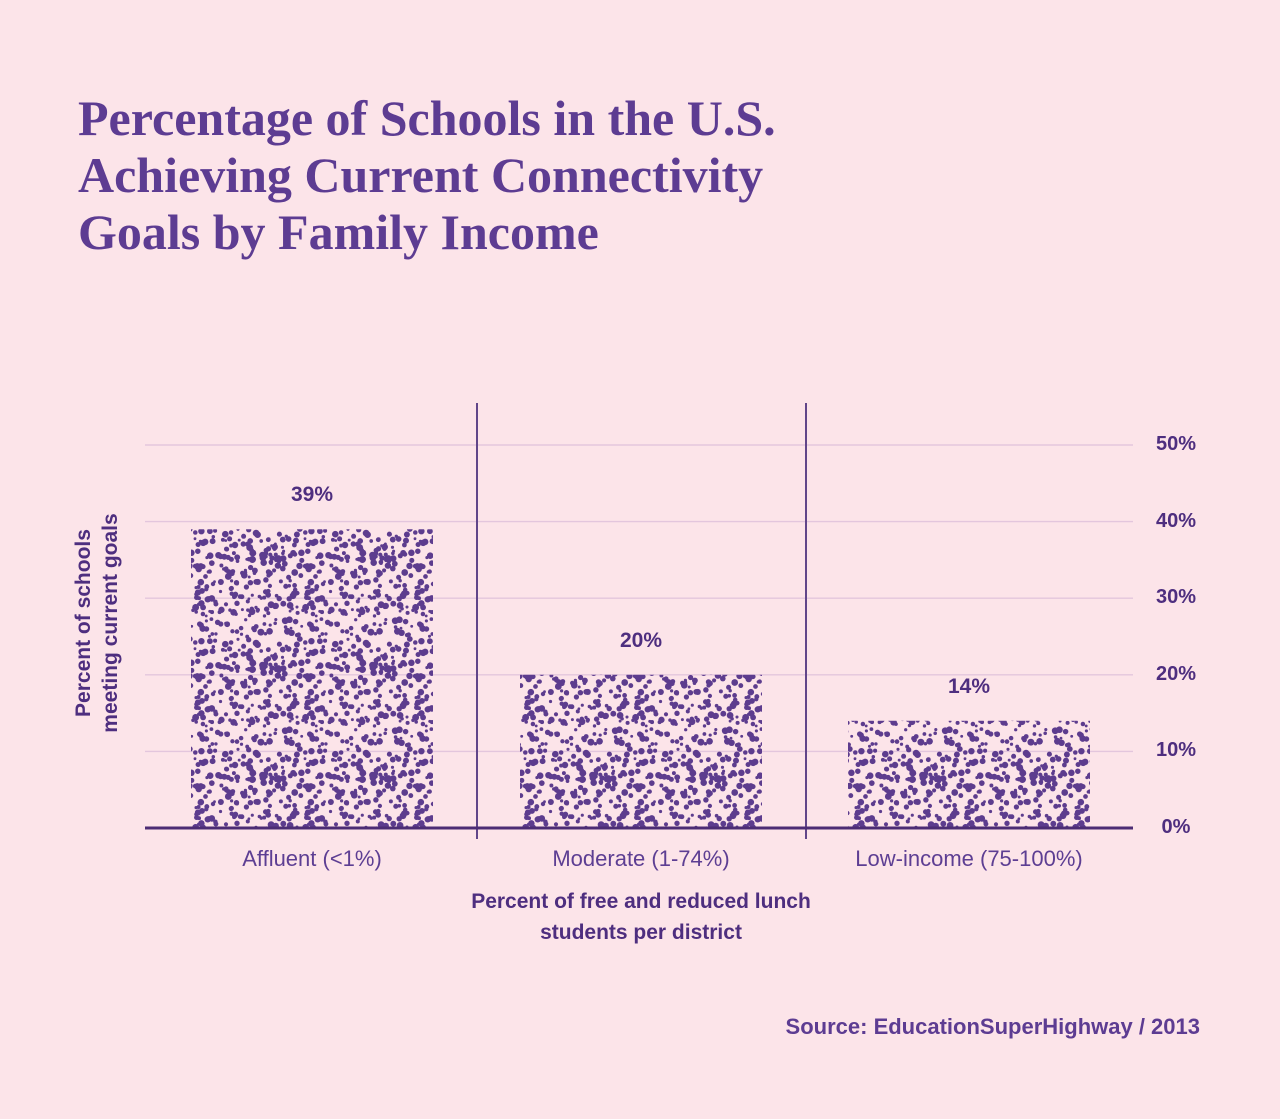 This screenshot has width=1280, height=1119. What do you see at coordinates (969, 774) in the screenshot?
I see `bar-low-income` at bounding box center [969, 774].